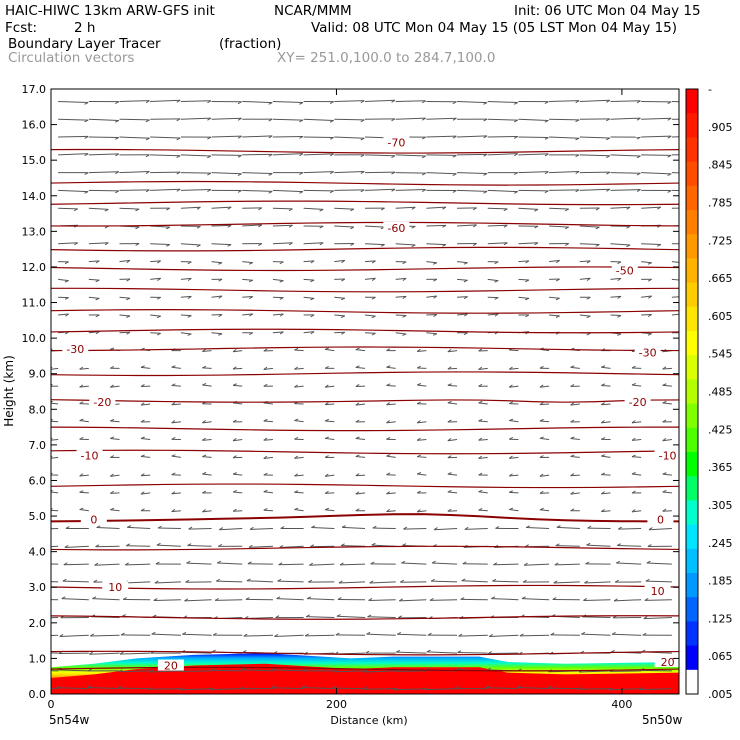 The height and width of the screenshot is (740, 740). Describe the element at coordinates (396, 228) in the screenshot. I see `contour-label: -60` at that location.